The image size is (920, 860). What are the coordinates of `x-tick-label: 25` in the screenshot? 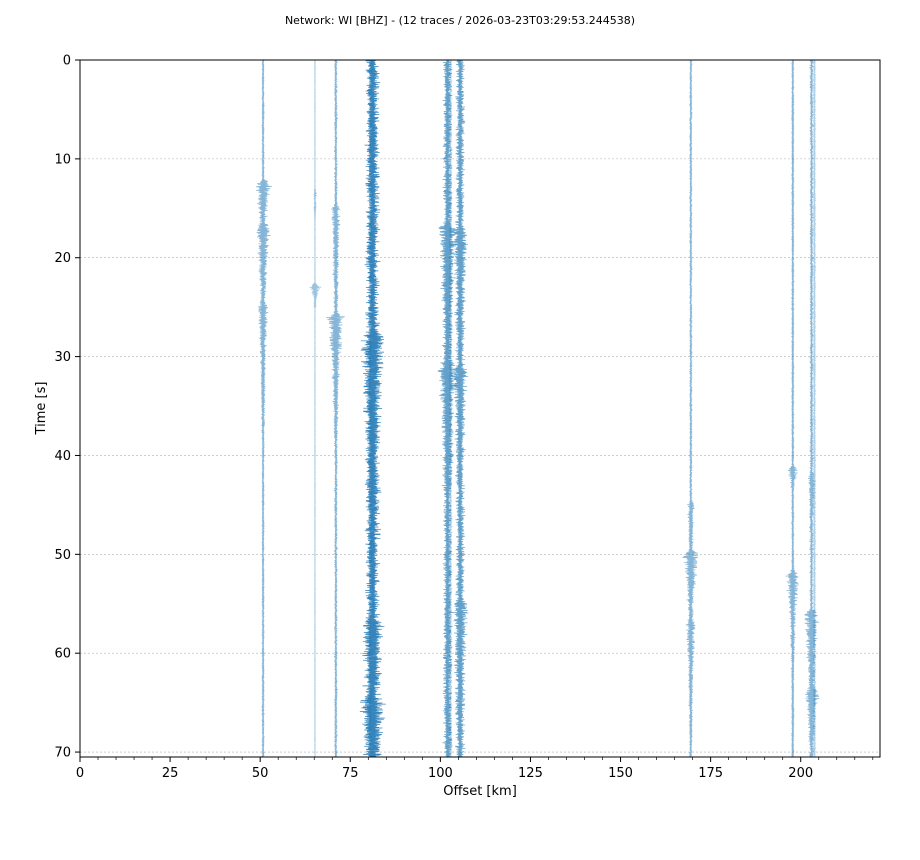 It's located at (170, 773).